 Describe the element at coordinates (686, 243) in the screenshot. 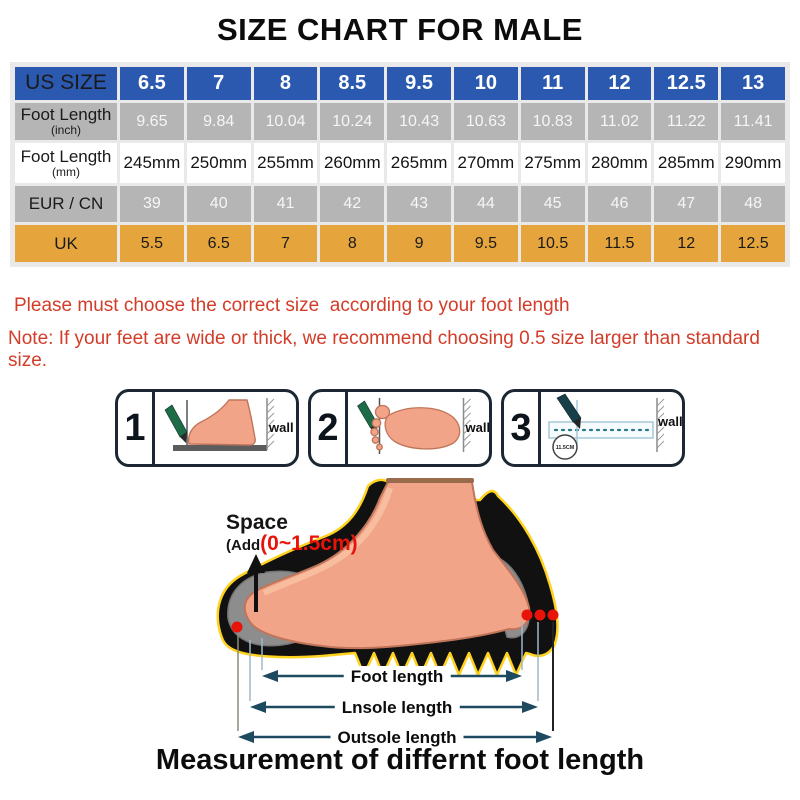

I see `table-cell: 12` at that location.